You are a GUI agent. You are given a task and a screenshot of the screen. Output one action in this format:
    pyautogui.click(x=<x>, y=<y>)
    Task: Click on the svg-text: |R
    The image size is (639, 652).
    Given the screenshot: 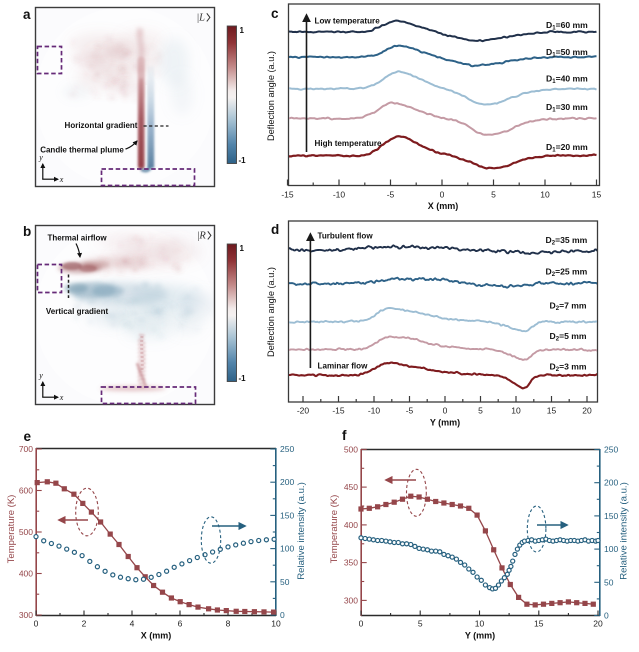 What is the action you would take?
    pyautogui.click(x=201, y=236)
    